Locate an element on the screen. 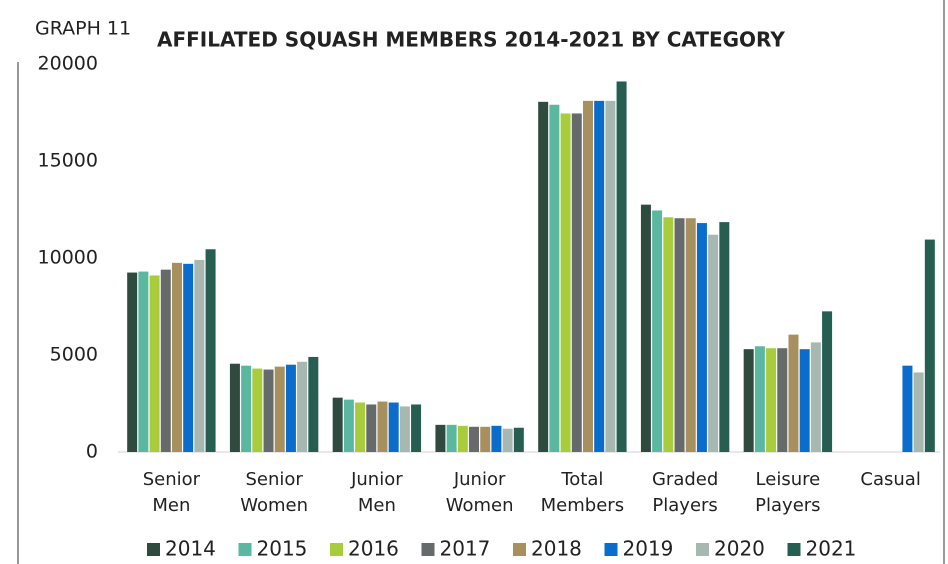  y-tick-label: 15000 is located at coordinates (68, 161).